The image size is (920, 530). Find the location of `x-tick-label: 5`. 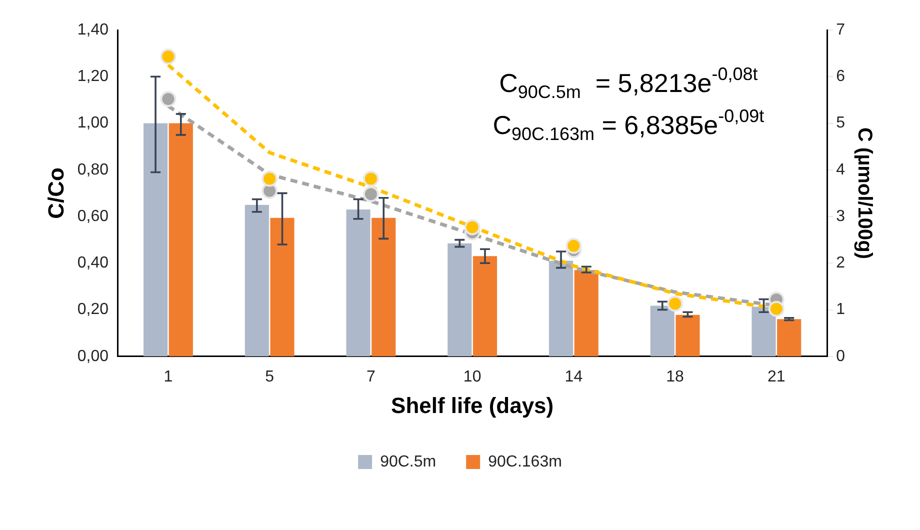

x-tick-label: 5 is located at coordinates (269, 377).